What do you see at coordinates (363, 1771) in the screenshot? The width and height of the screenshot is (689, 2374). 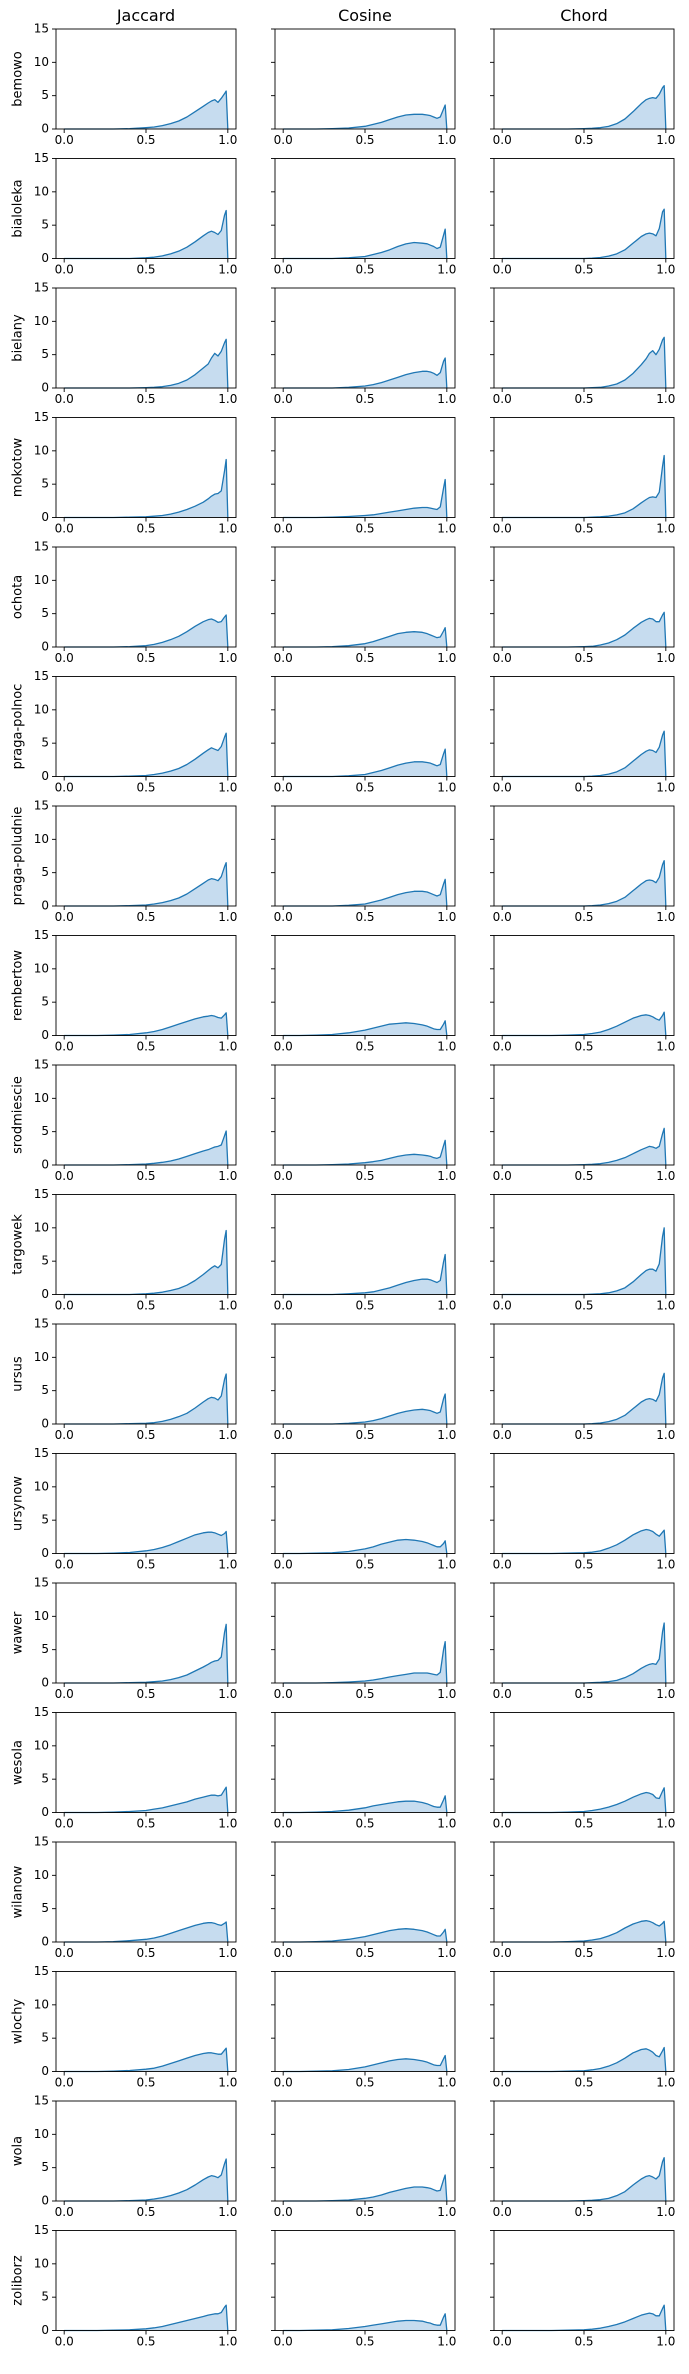 I see `panel-wesola-cosine: 0.0 0.5 1.0` at bounding box center [363, 1771].